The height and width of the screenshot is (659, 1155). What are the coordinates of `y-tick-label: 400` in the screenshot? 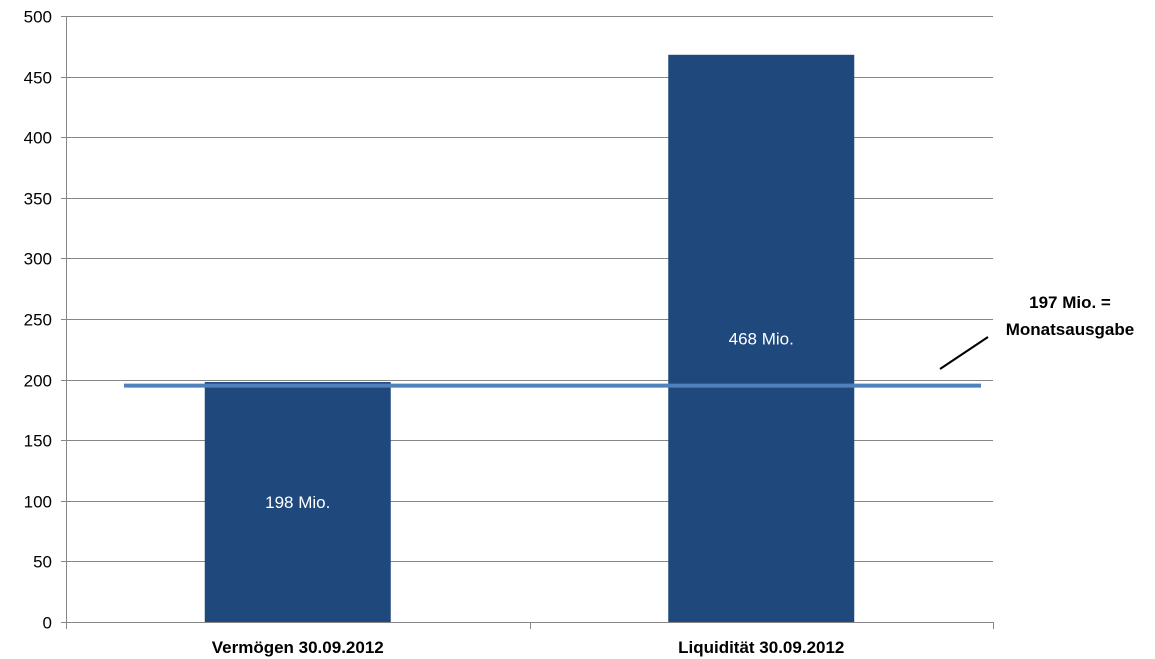 It's located at (38, 138).